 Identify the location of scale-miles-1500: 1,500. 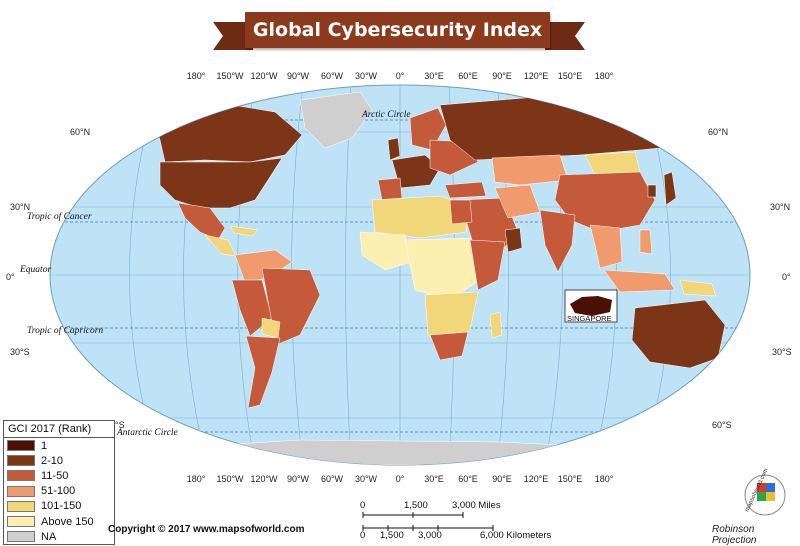
(416, 505).